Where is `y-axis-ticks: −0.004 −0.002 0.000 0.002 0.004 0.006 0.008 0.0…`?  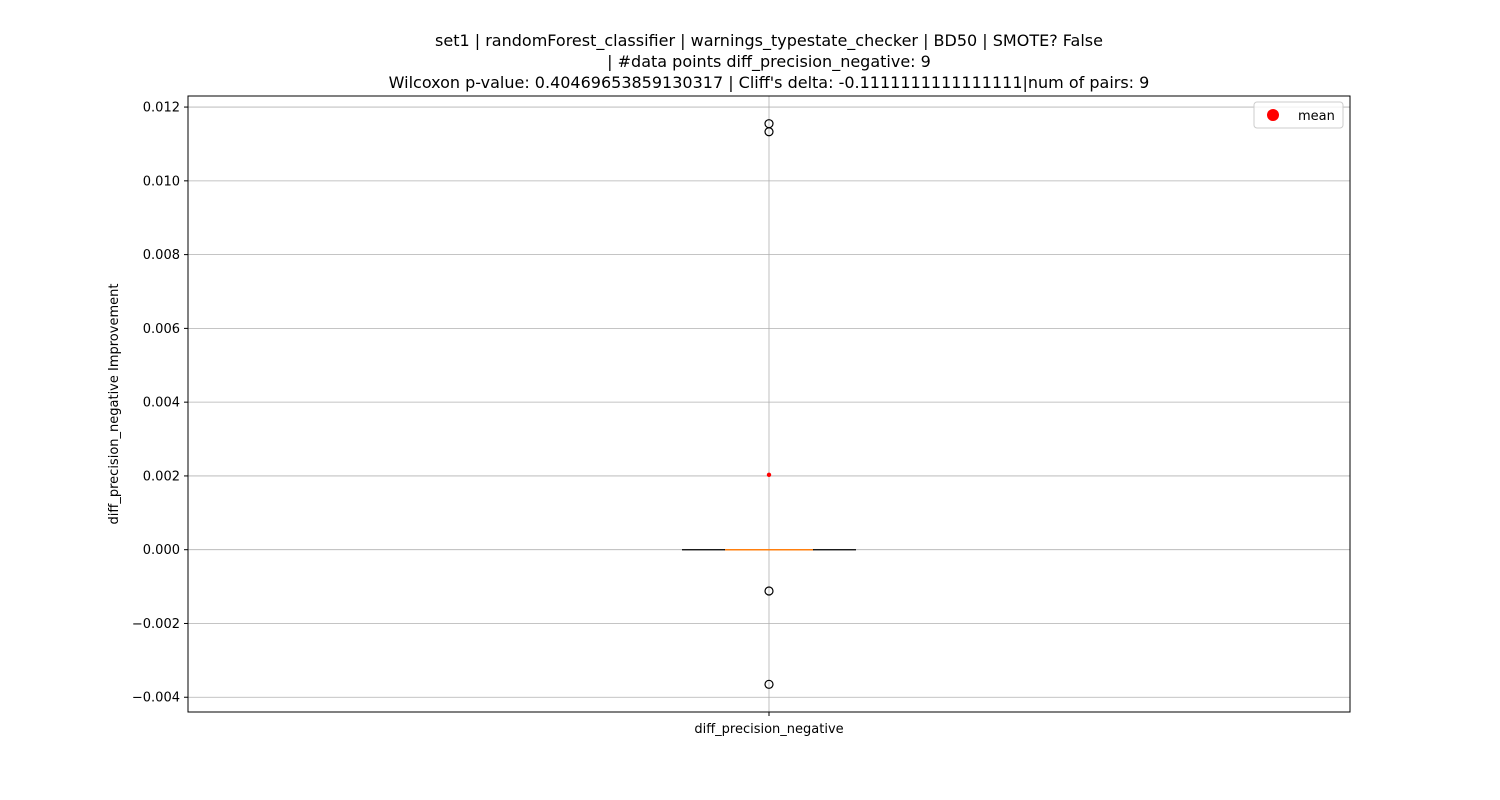 y-axis-ticks: −0.004 −0.002 0.000 0.002 0.004 0.006 0.008 0.0… is located at coordinates (160, 403).